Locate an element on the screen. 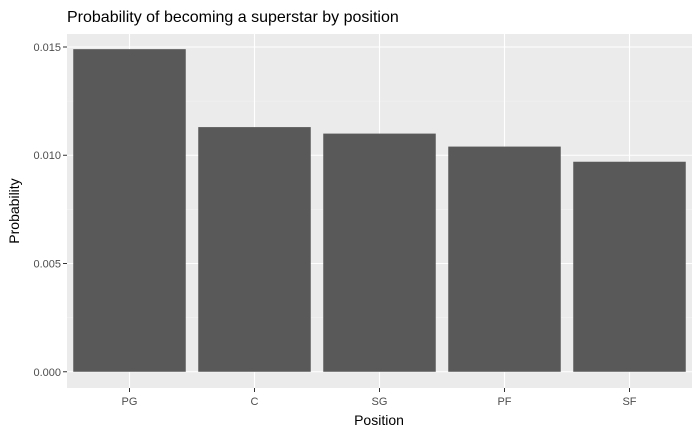  y-tick-label: 0.000 is located at coordinates (47, 373).